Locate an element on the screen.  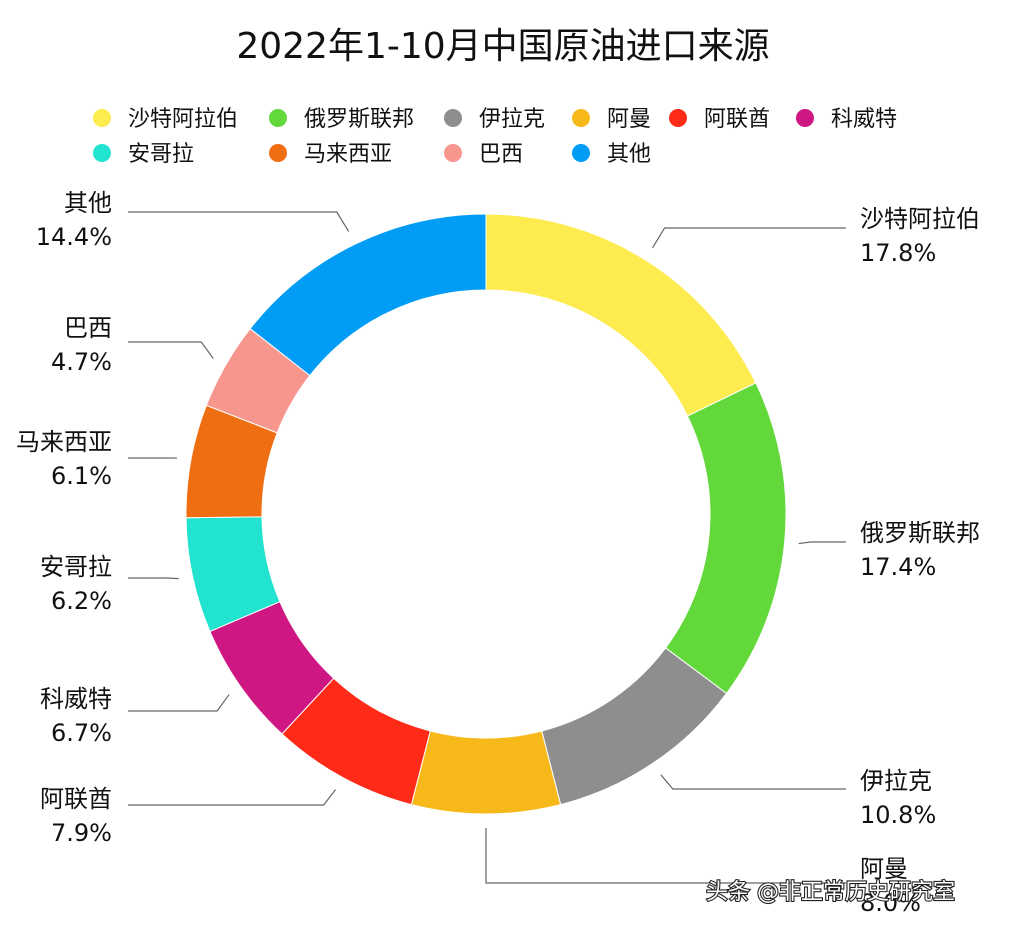
legend-item: 科威特 is located at coordinates (846, 119).